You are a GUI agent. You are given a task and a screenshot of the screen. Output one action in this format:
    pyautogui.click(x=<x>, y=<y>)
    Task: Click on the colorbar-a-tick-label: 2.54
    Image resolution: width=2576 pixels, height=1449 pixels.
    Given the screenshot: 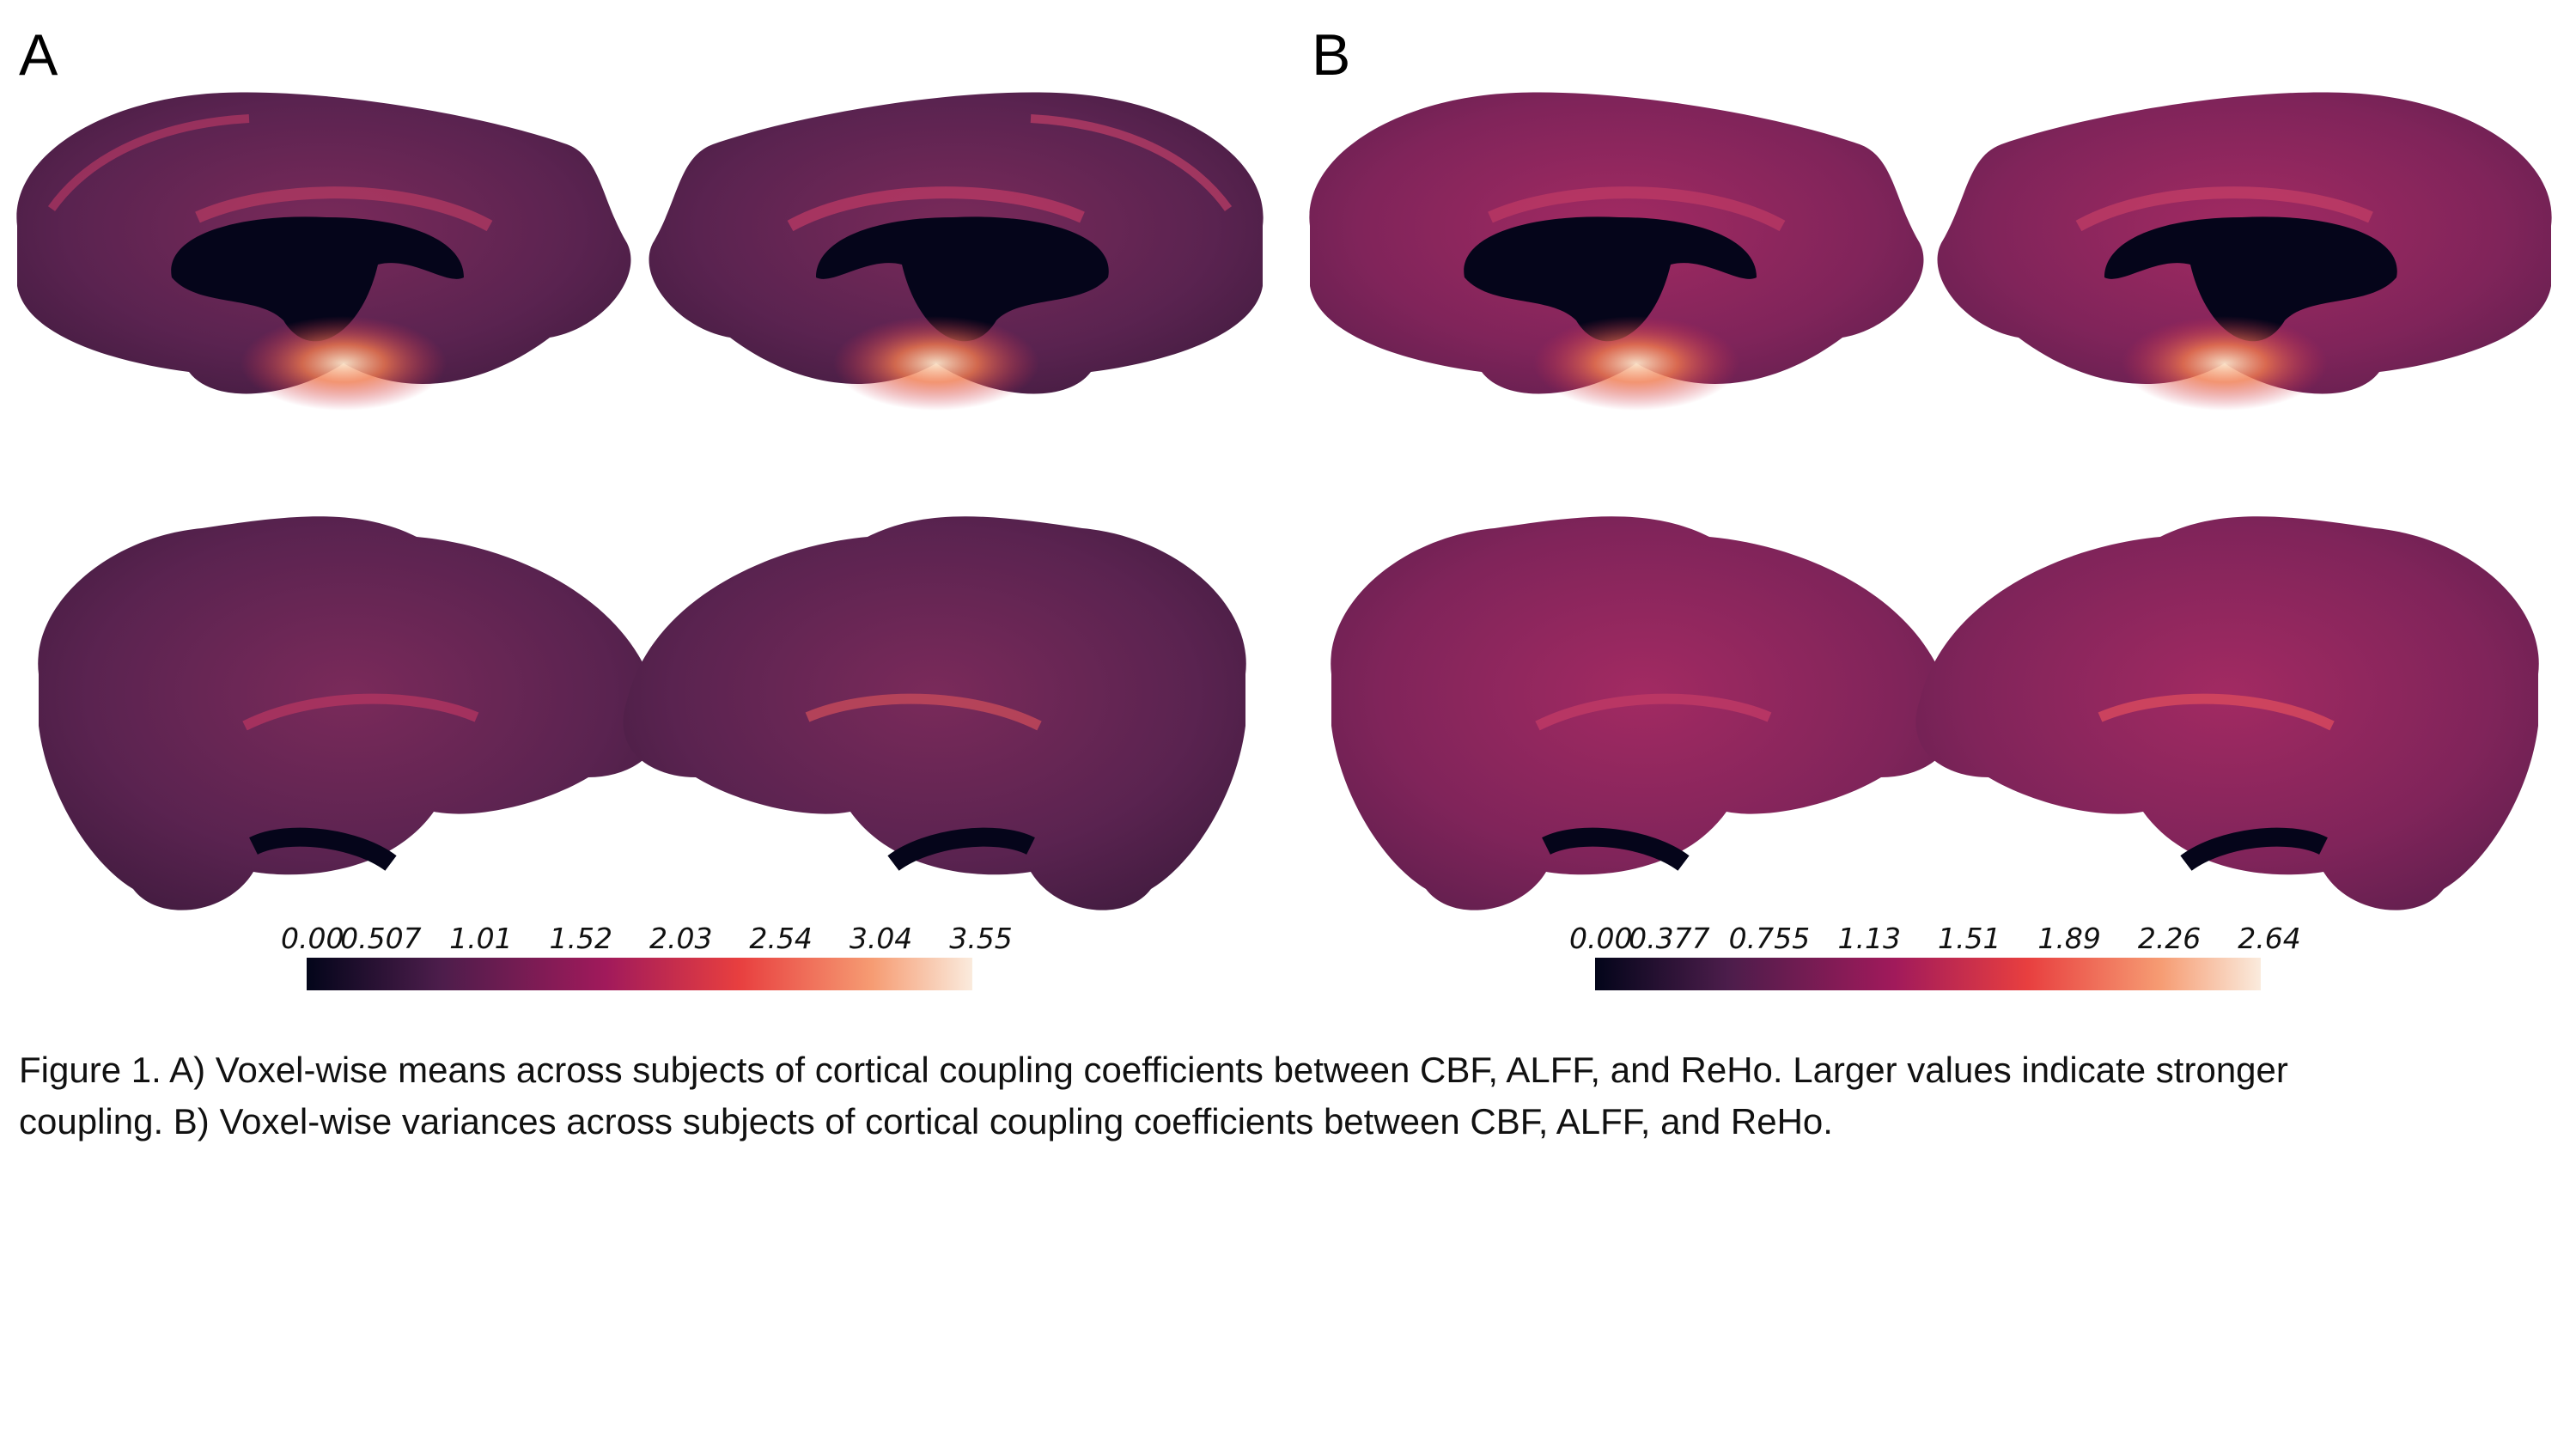 What is the action you would take?
    pyautogui.click(x=780, y=938)
    